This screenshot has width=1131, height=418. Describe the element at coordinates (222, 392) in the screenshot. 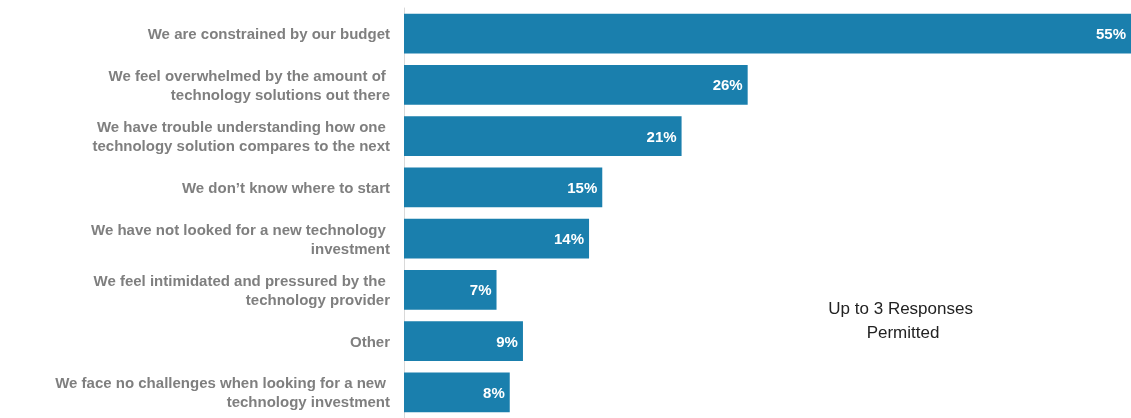

I see `y-tick-label: We face no challenges when looking for a new technology investment` at that location.